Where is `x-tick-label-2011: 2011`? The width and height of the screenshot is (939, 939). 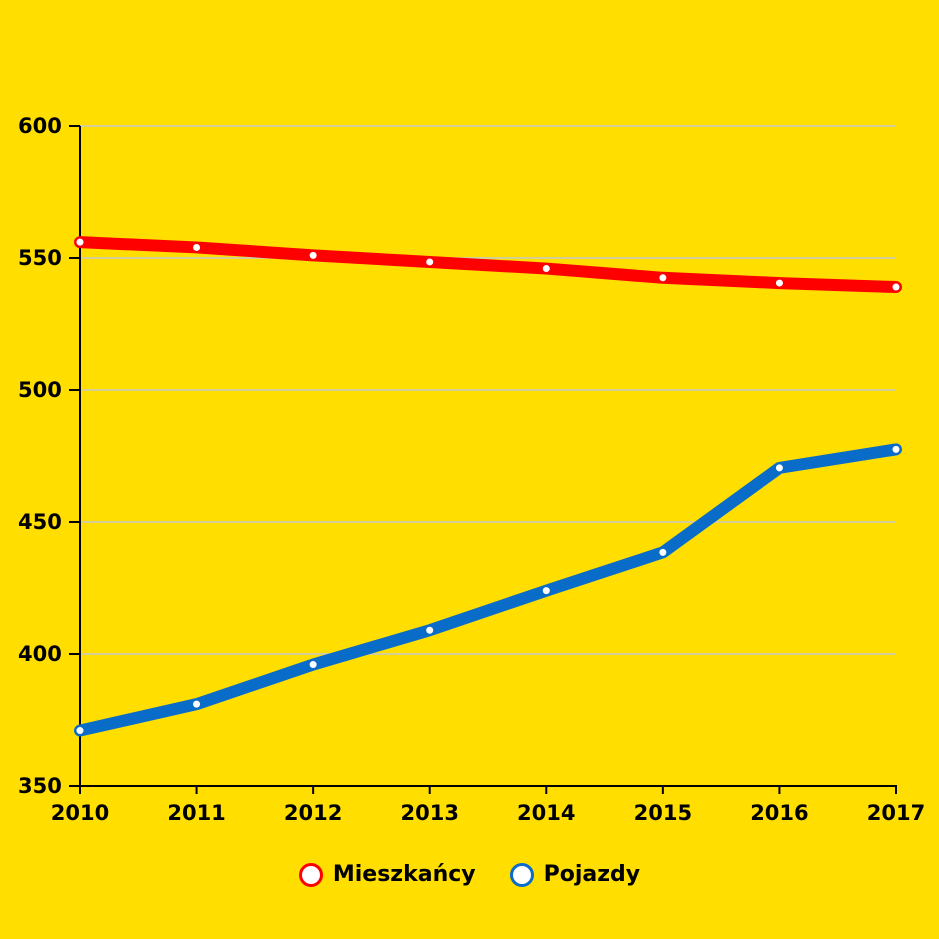 x-tick-label-2011: 2011 is located at coordinates (196, 813).